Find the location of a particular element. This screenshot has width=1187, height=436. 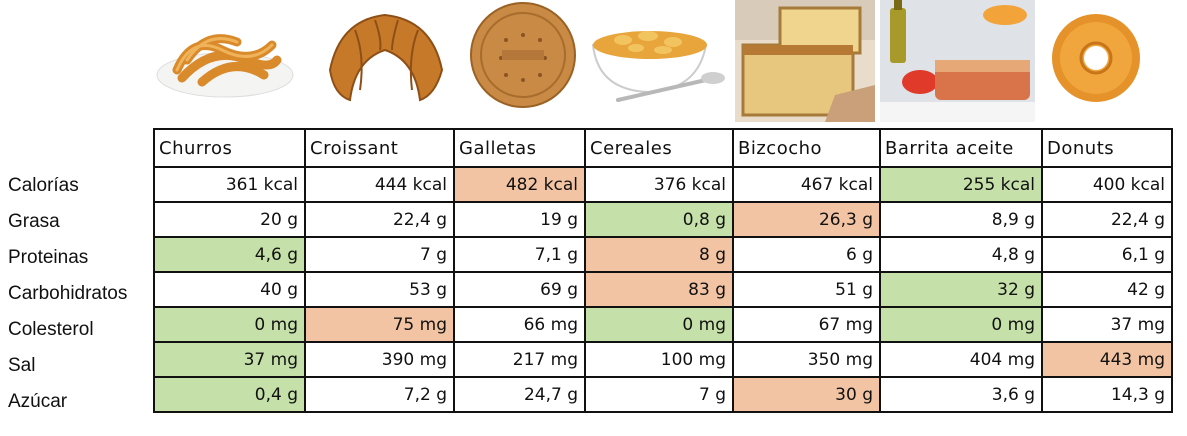

table-cell: 376 kcal is located at coordinates (659, 184).